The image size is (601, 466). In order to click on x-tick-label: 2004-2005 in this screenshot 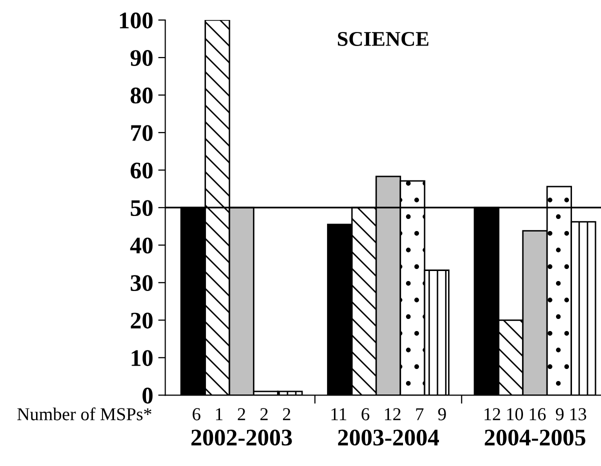, I will do `click(535, 438)`.